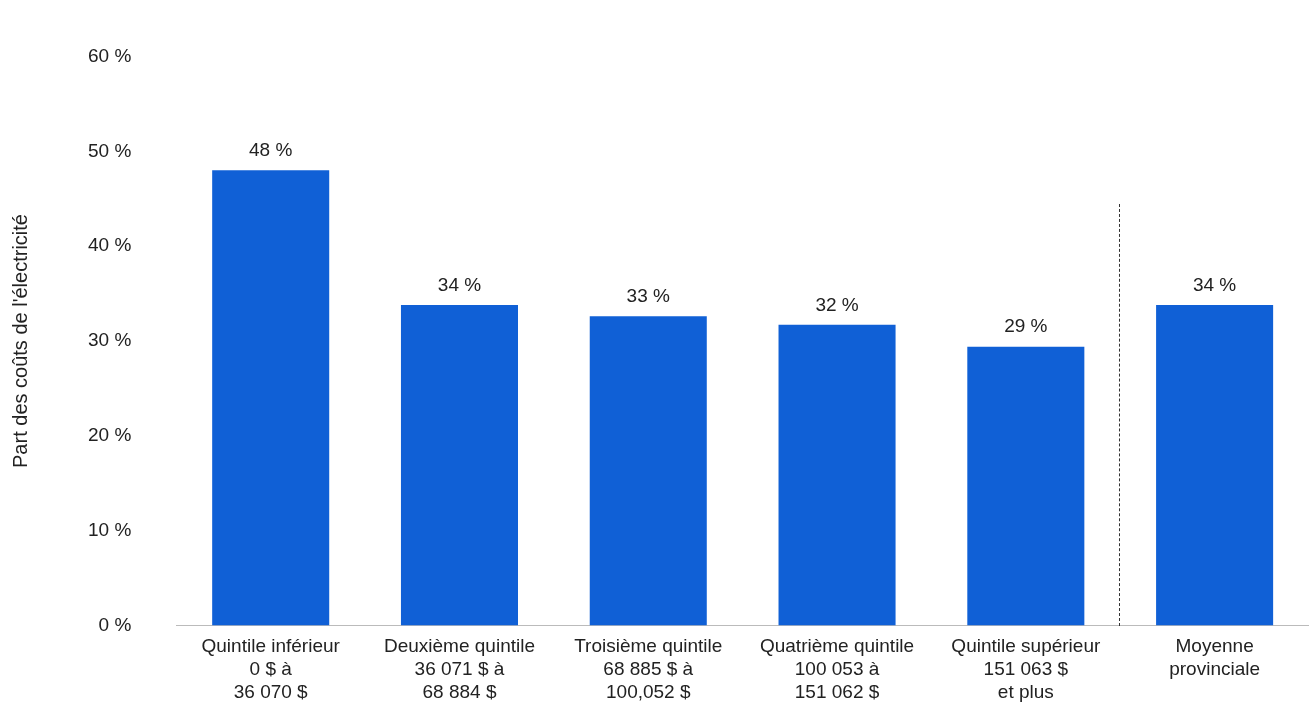 This screenshot has width=1309, height=714. What do you see at coordinates (271, 149) in the screenshot?
I see `data-label: 48 %` at bounding box center [271, 149].